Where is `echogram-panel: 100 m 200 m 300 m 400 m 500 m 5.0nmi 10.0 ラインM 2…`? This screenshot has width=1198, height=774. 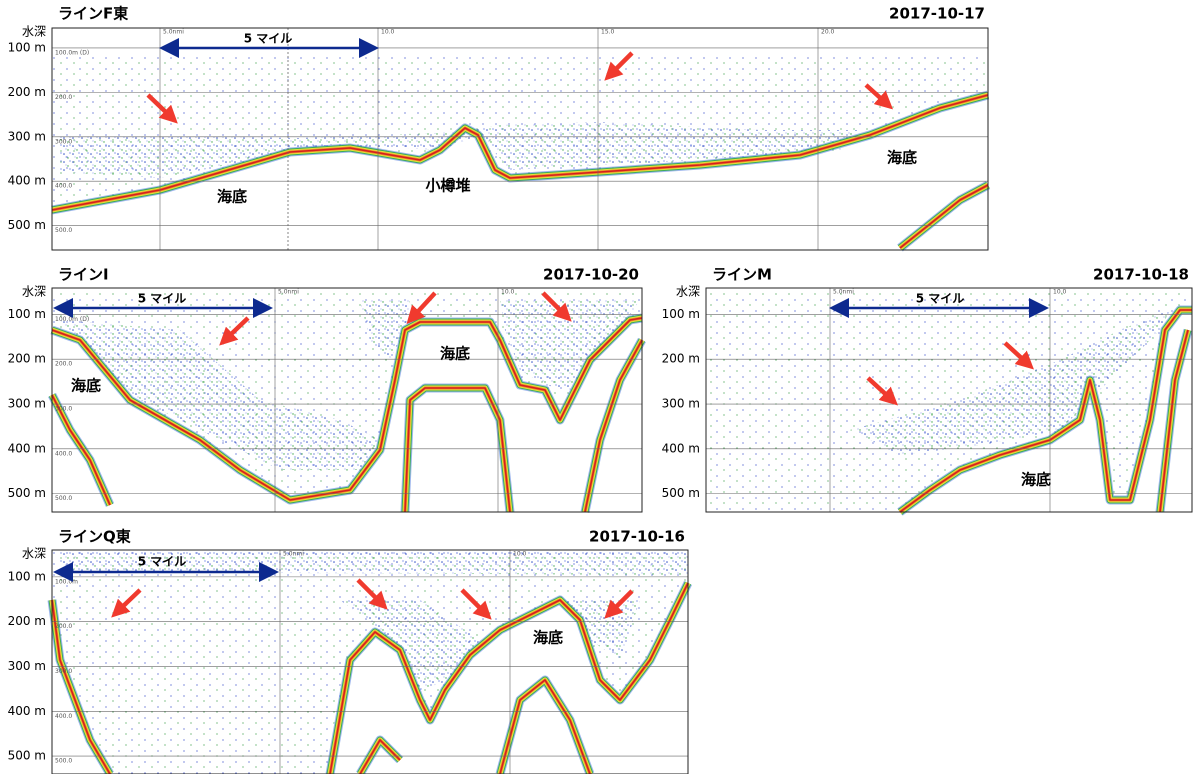
echogram-panel: 100 m 200 m 300 m 400 m 500 m 5.0nmi 10.0 ラインM 2… is located at coordinates (927, 391).